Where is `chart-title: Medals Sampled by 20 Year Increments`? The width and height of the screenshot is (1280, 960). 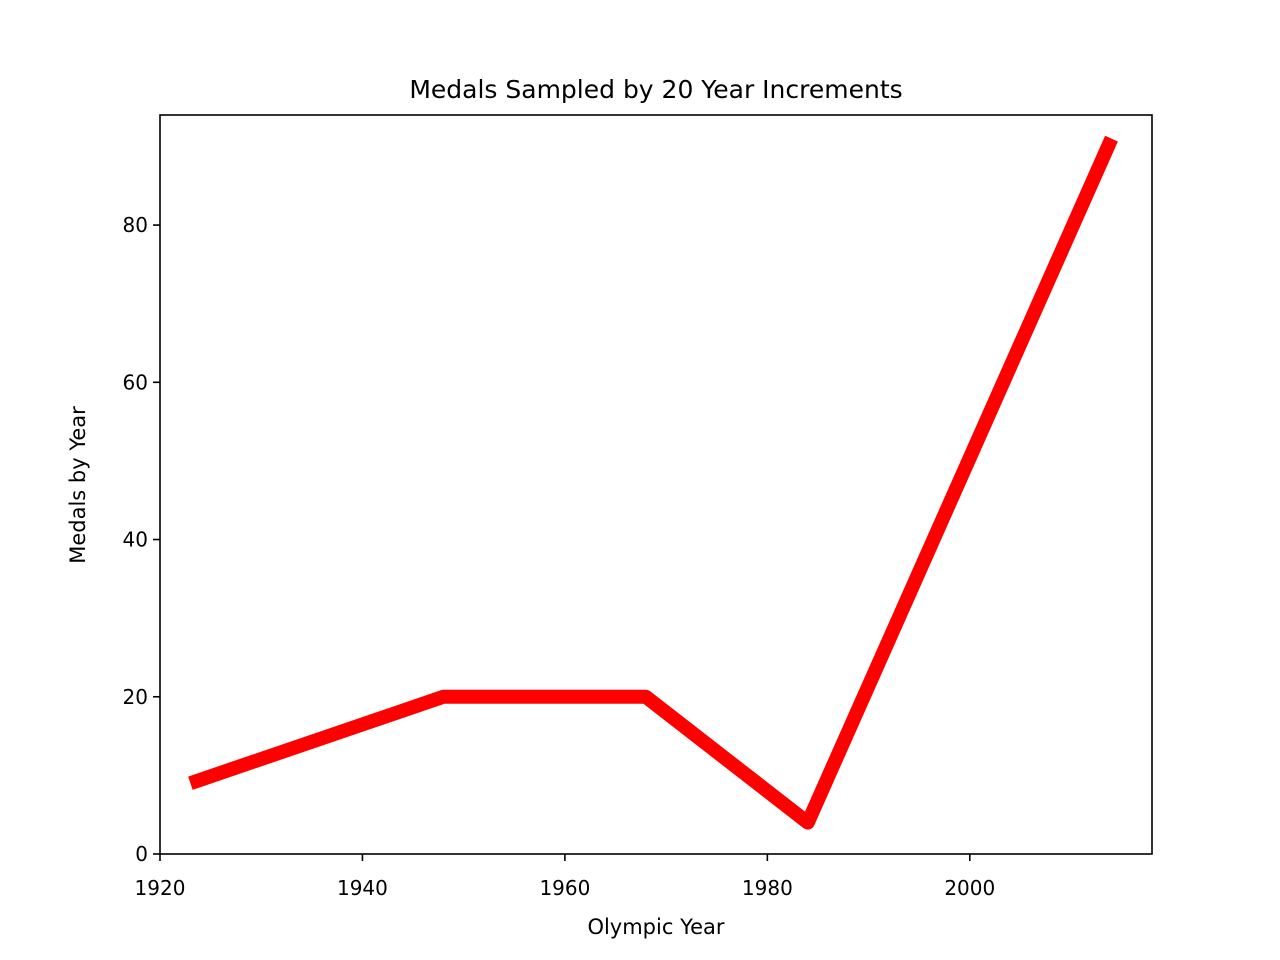
chart-title: Medals Sampled by 20 Year Increments is located at coordinates (655, 89).